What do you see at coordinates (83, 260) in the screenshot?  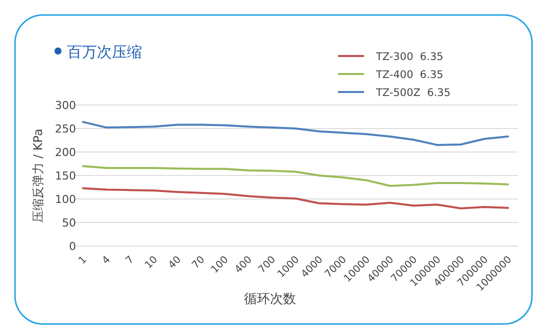 I see `x-tick-label: 1` at bounding box center [83, 260].